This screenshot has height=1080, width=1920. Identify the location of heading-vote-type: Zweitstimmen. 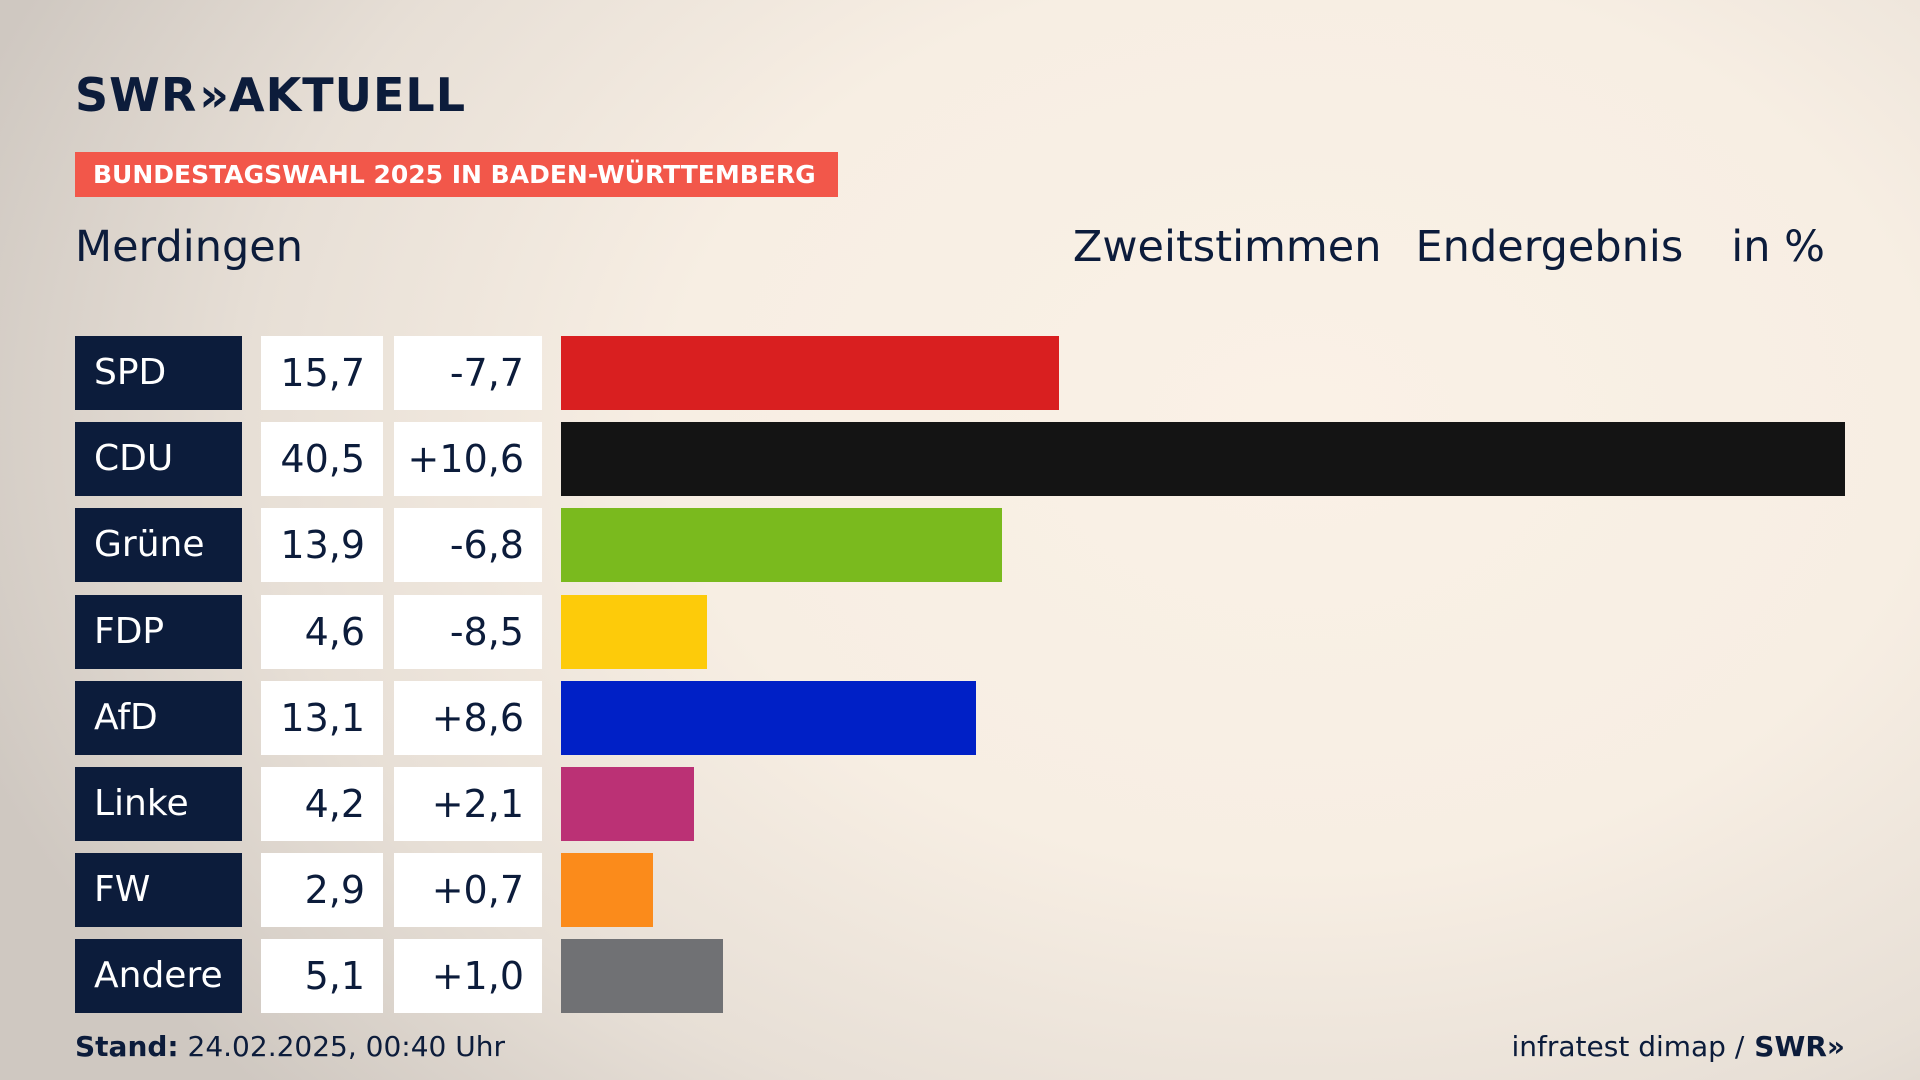
(1227, 247).